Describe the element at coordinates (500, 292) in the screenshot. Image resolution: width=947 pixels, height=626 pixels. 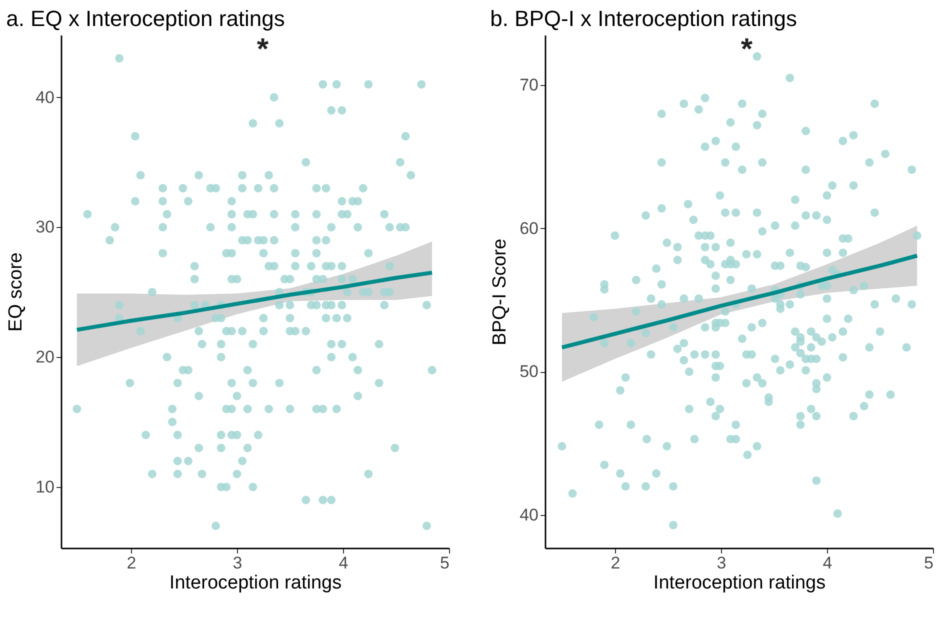
I see `y-axis-title: BPQ-I Score` at that location.